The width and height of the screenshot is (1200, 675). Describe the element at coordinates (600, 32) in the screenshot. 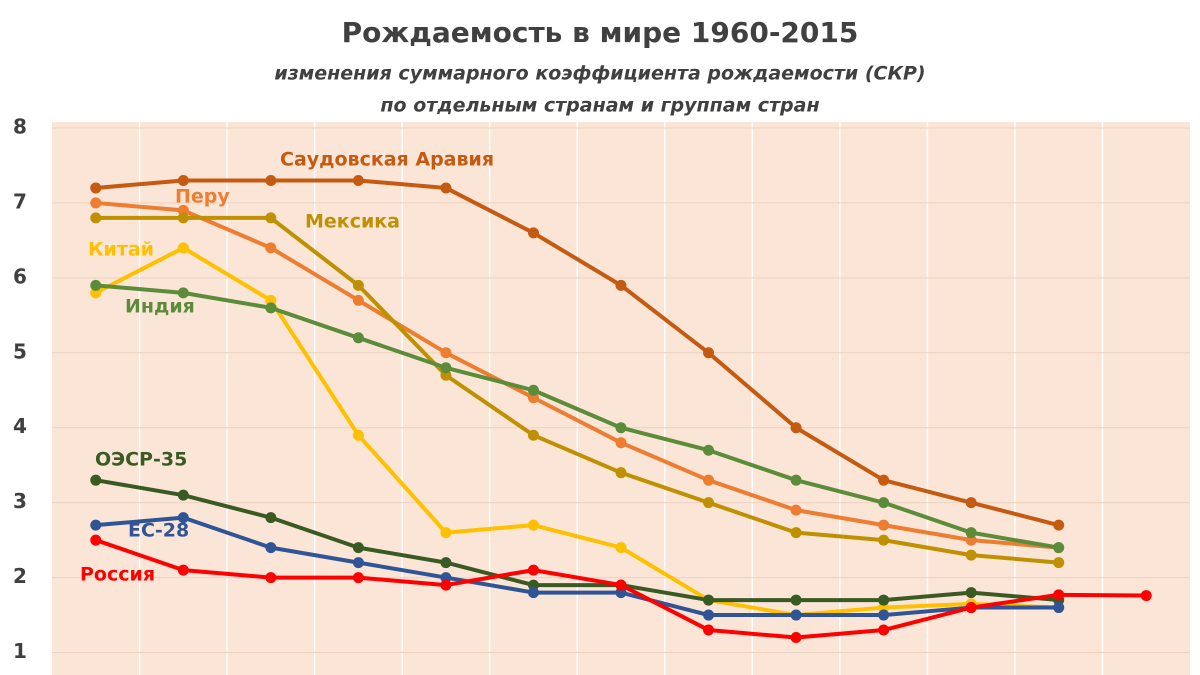

I see `chart-title: Рождаемость в мире 1960-2015` at that location.